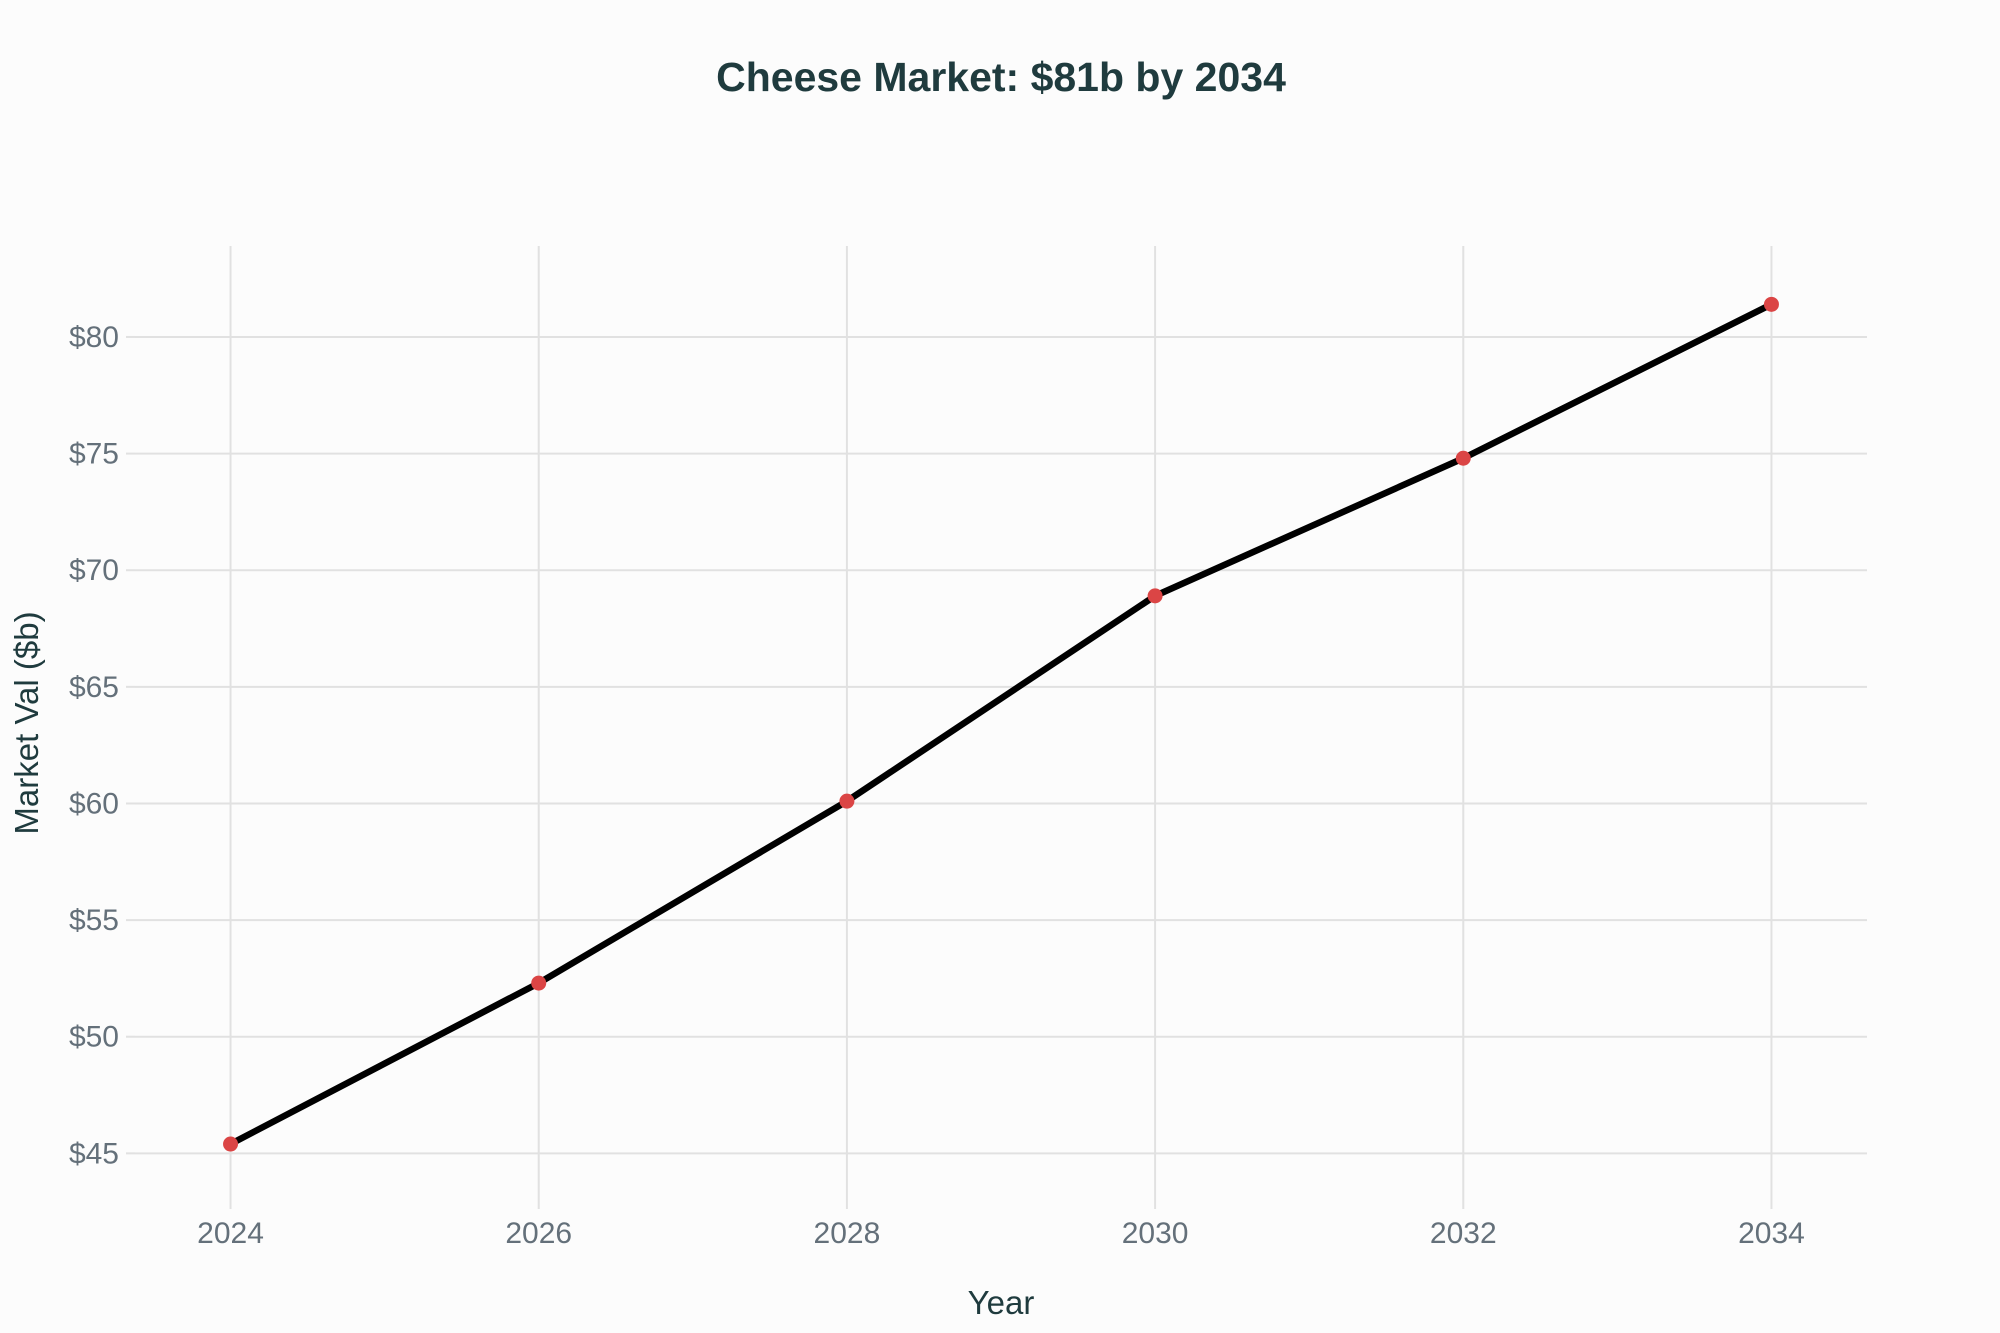  Describe the element at coordinates (26, 722) in the screenshot. I see `y-axis-title: Market Val ($b)` at that location.